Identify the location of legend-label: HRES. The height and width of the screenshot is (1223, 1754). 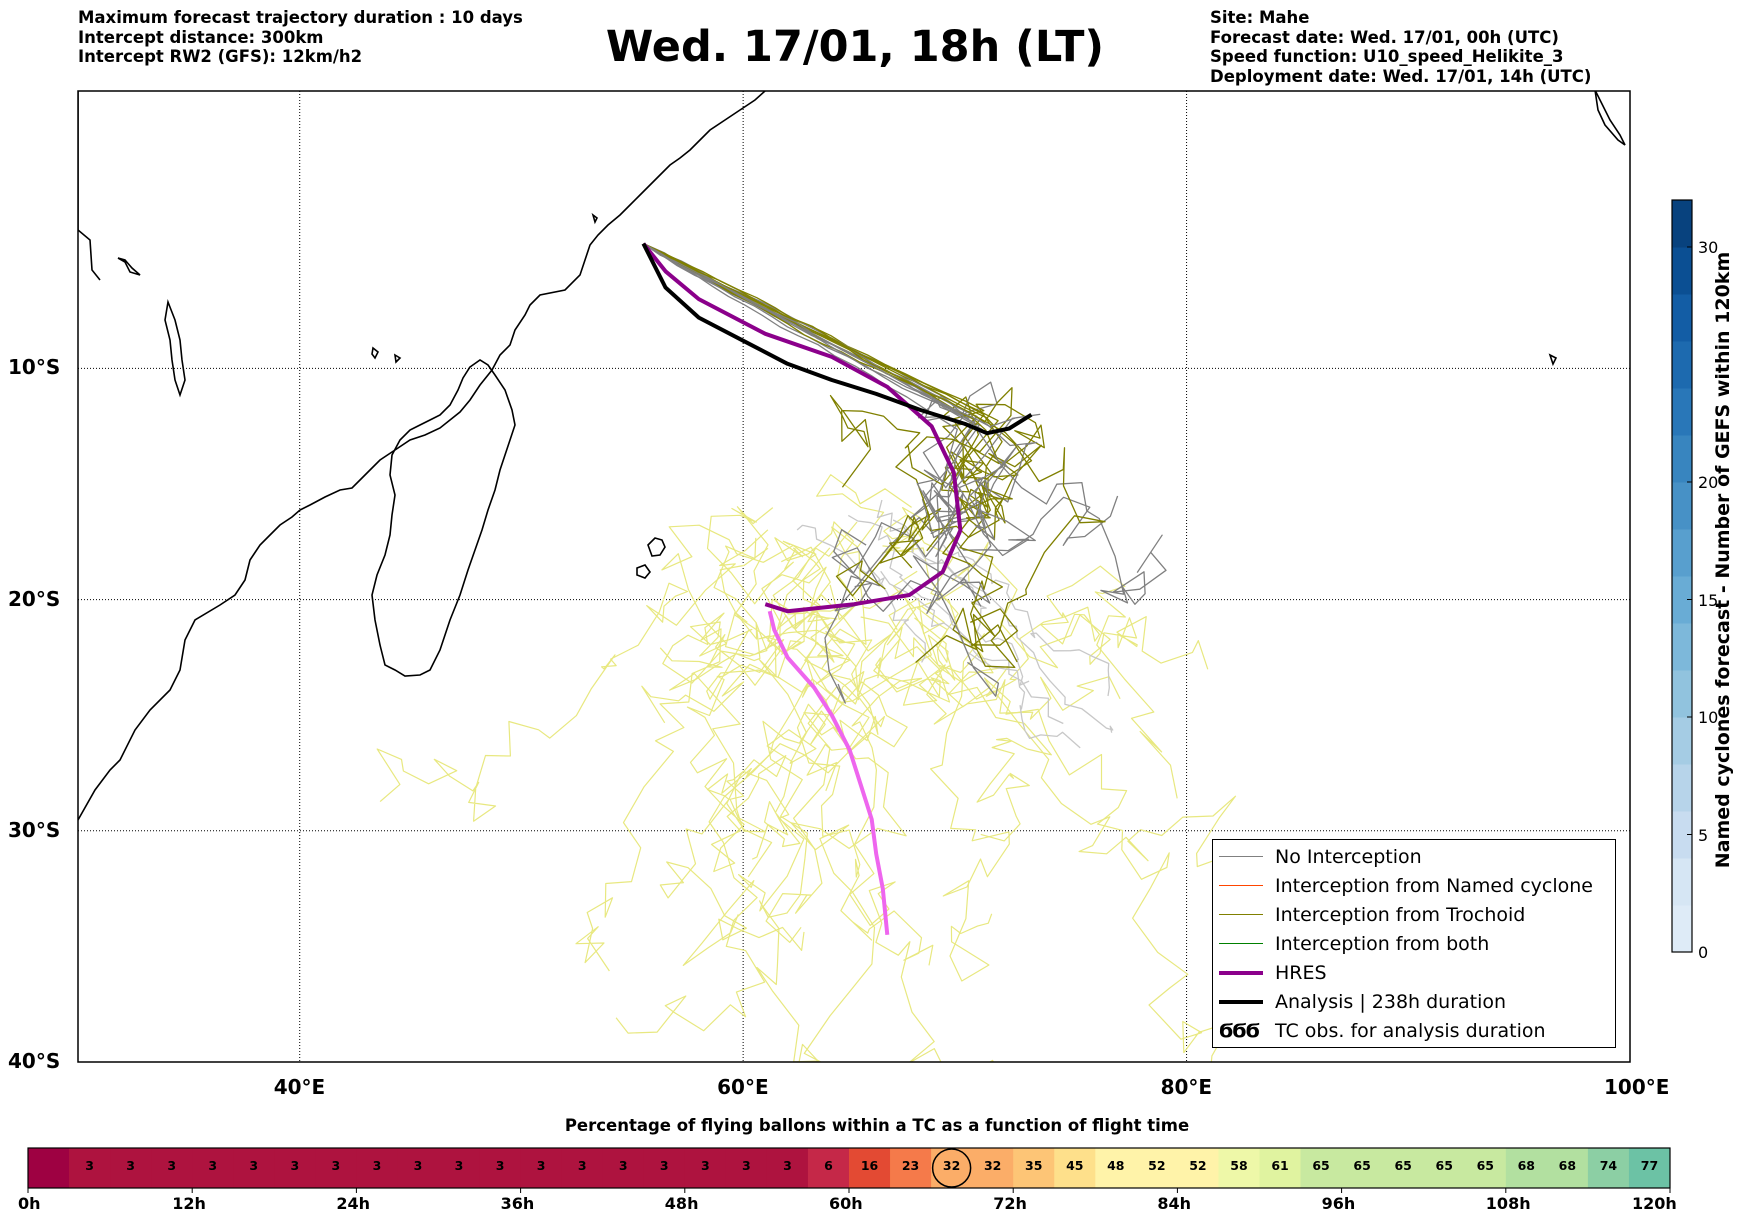
(1301, 973).